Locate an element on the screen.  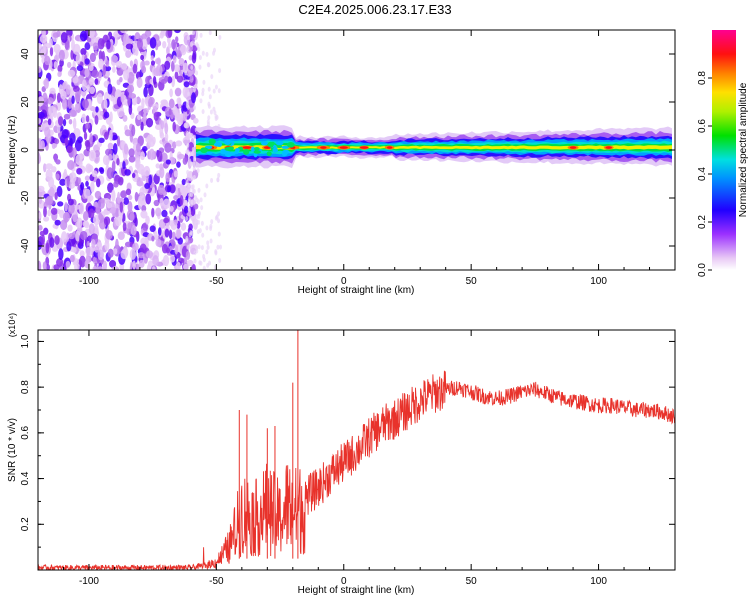
colorbar-axes: 0.0 0.2 0.4 0.6 0.8 is located at coordinates (704, 174).